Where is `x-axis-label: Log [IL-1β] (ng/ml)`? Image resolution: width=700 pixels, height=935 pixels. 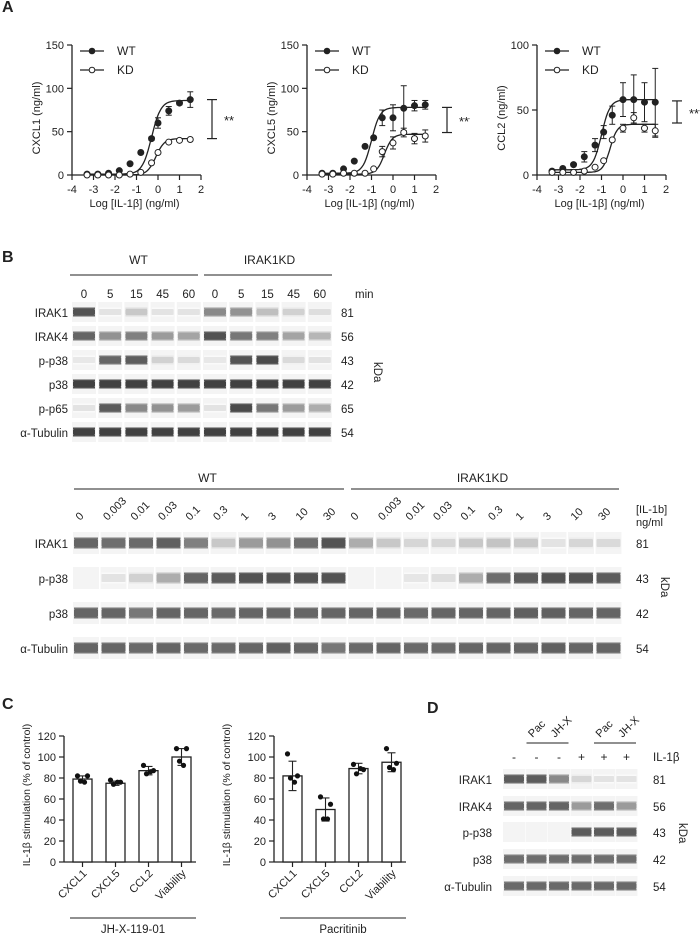
x-axis-label: Log [IL-1β] (ng/ml) is located at coordinates (599, 204).